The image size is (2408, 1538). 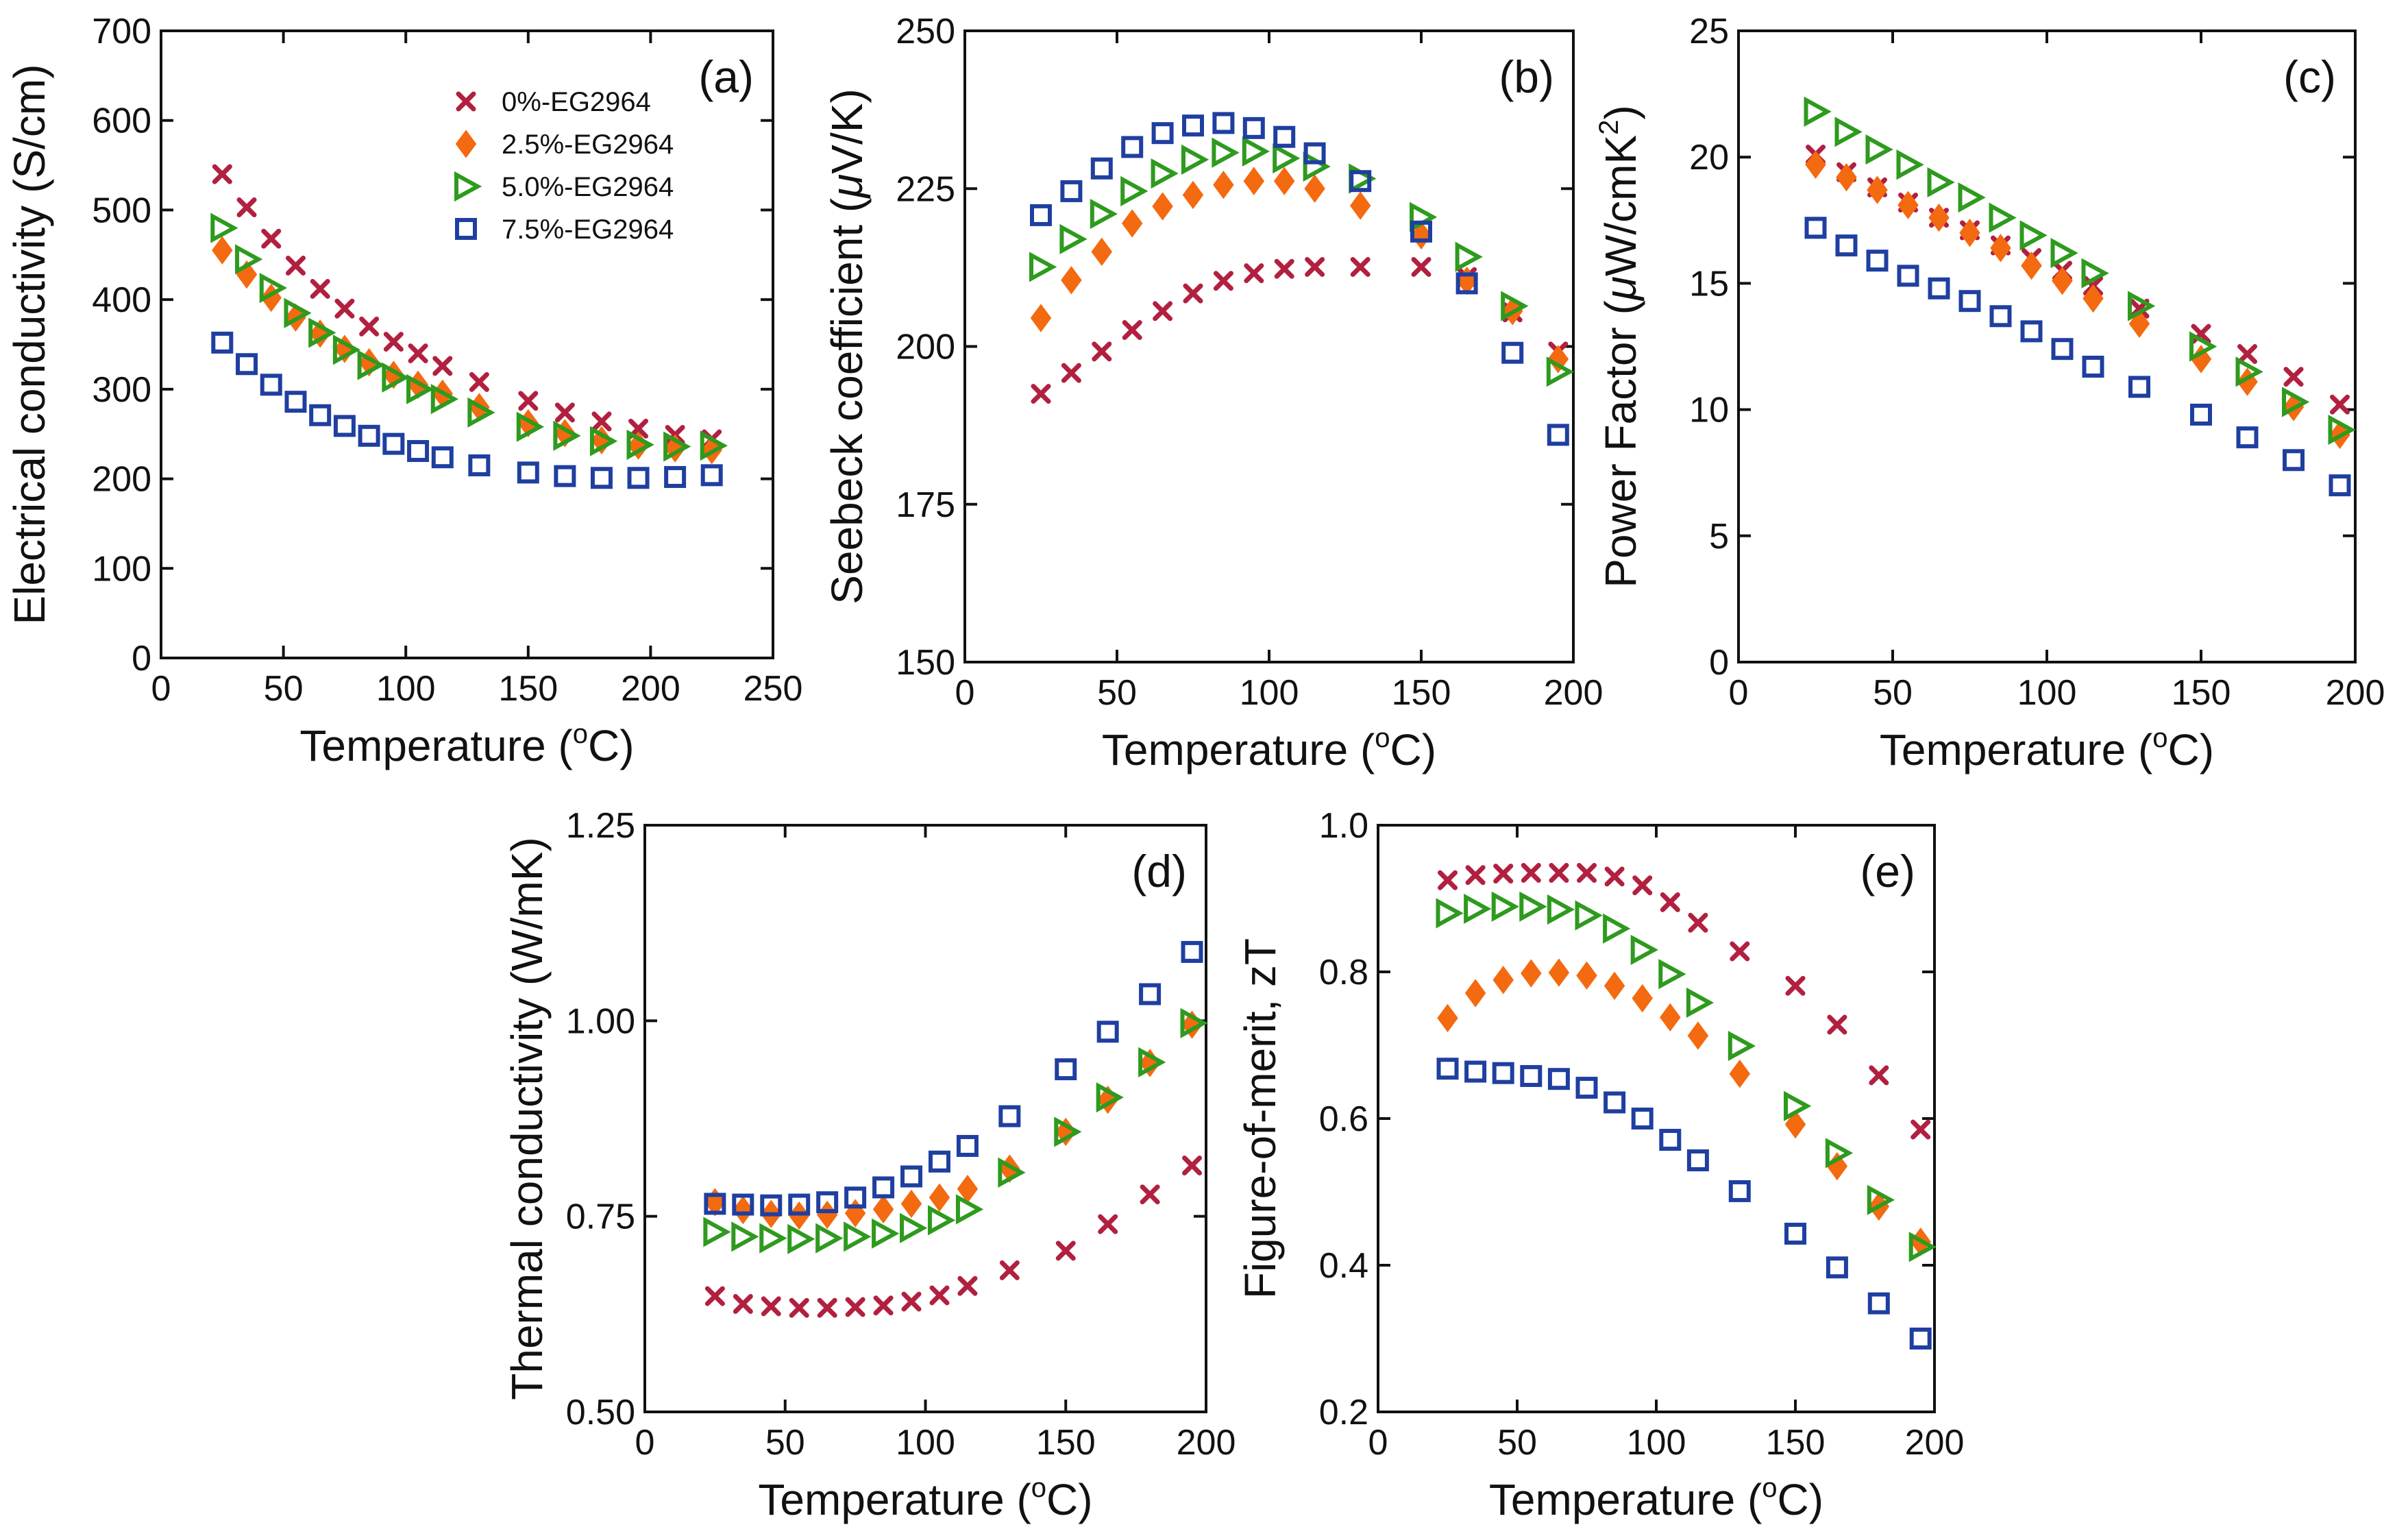 What do you see at coordinates (466, 144) in the screenshot?
I see `legend-marker` at bounding box center [466, 144].